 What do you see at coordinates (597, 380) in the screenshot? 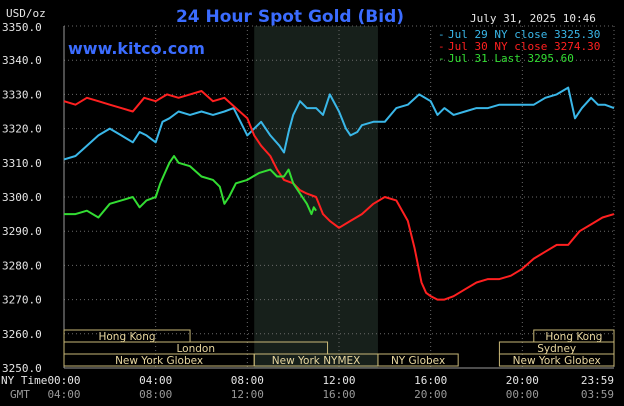
I see `x-tick-label-ny: 23:59` at bounding box center [597, 380].